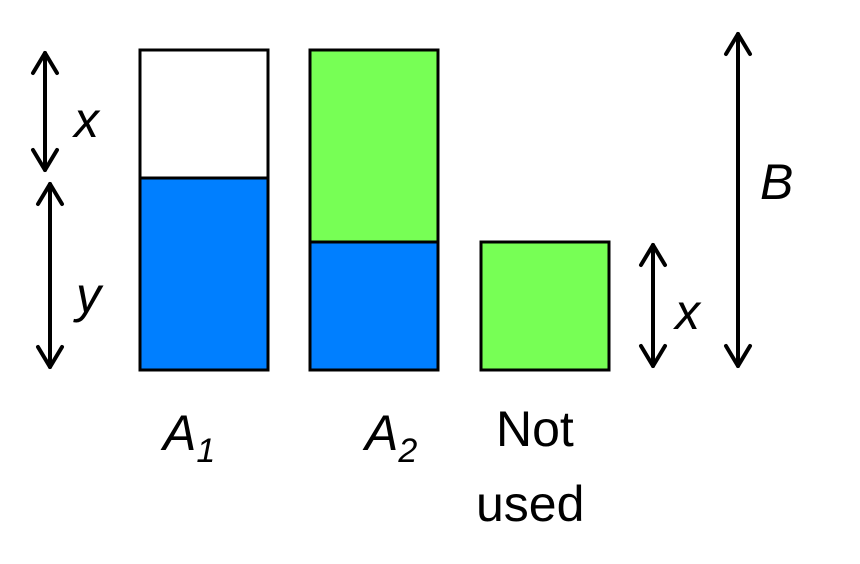 The width and height of the screenshot is (860, 564). I want to click on not-used-green-segment, so click(545, 306).